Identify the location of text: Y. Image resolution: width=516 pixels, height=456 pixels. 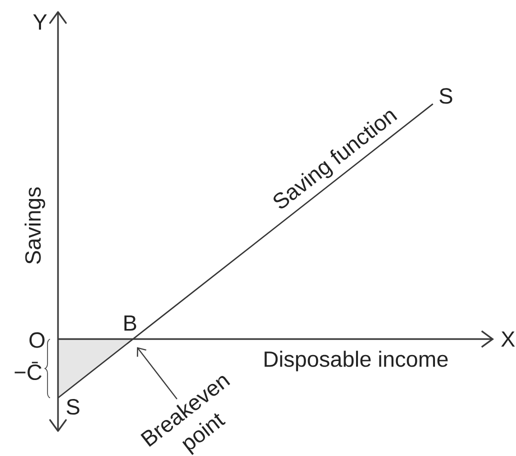
(40, 22).